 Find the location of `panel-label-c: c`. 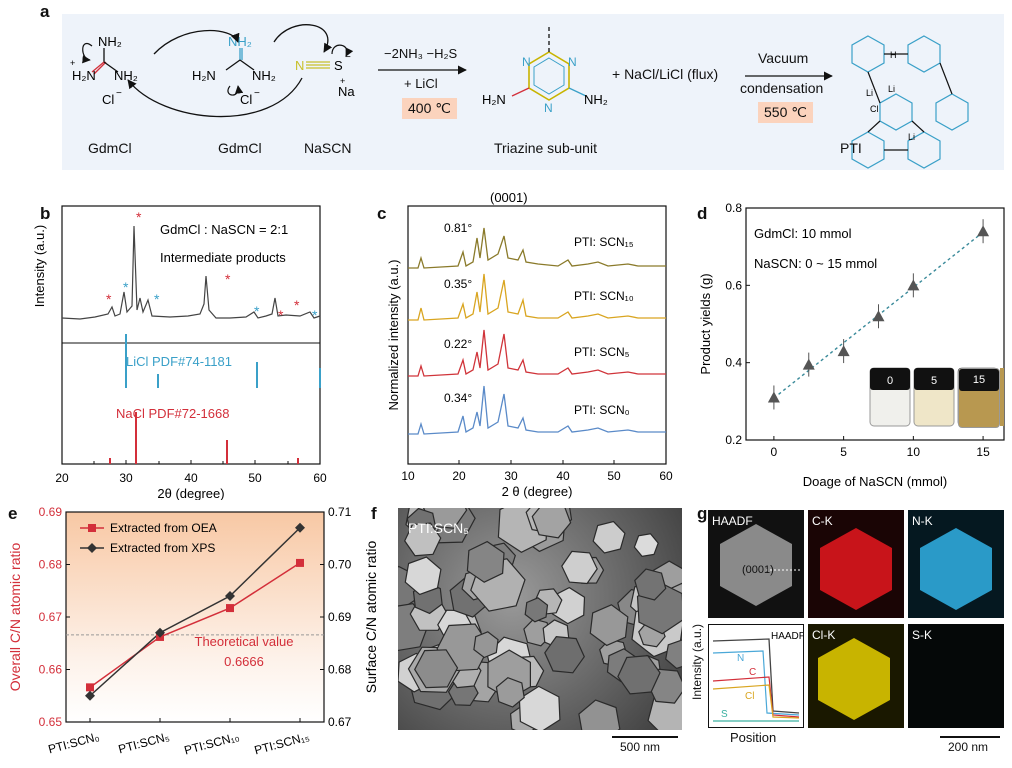

panel-label-c: c is located at coordinates (382, 213).